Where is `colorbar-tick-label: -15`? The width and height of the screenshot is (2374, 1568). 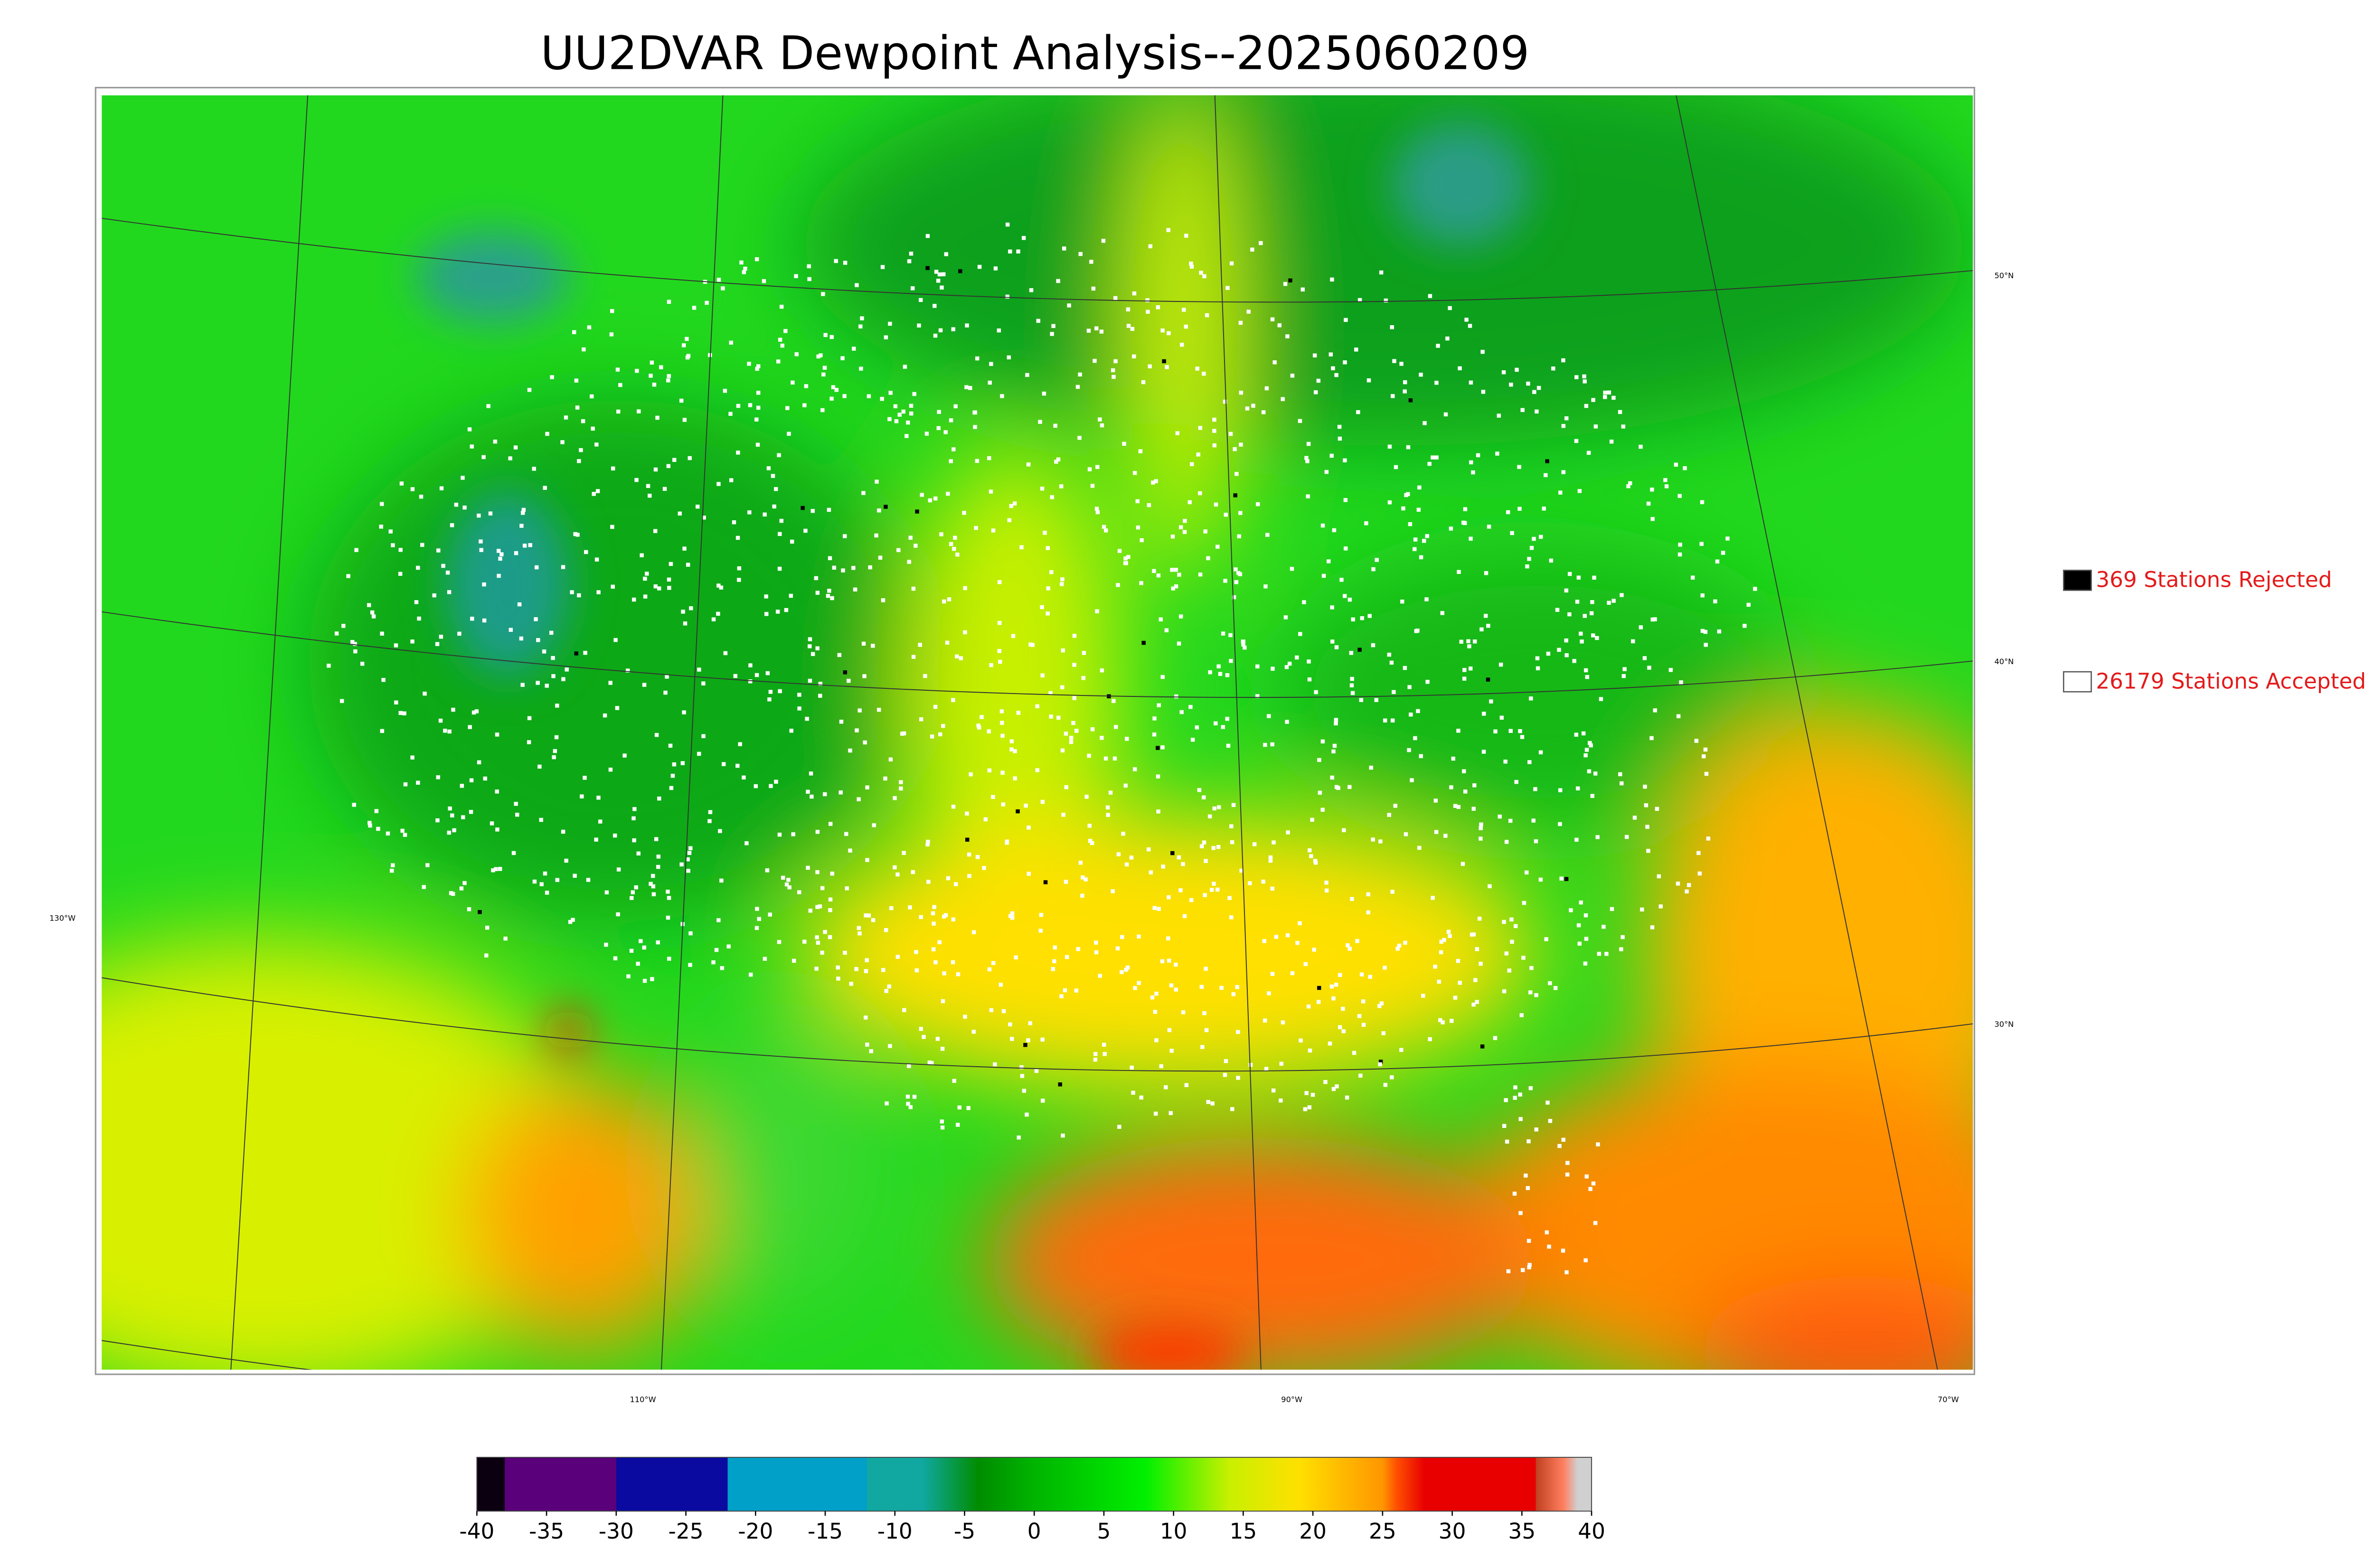
colorbar-tick-label: -15 is located at coordinates (825, 1531).